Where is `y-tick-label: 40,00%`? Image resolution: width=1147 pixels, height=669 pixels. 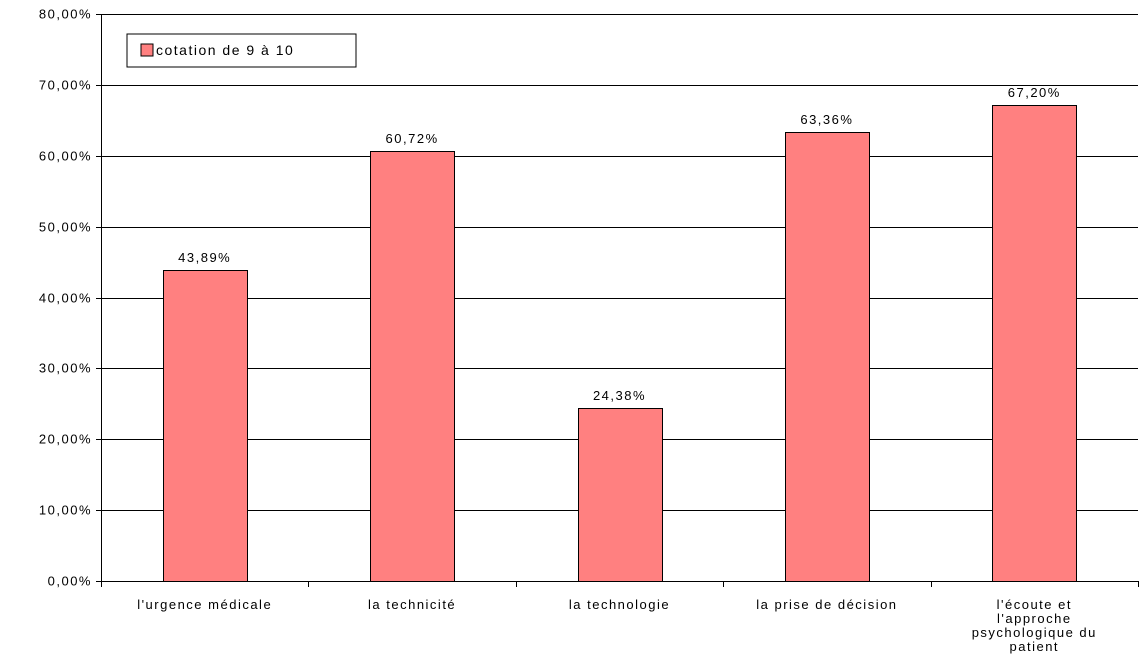
y-tick-label: 40,00% is located at coordinates (65, 298).